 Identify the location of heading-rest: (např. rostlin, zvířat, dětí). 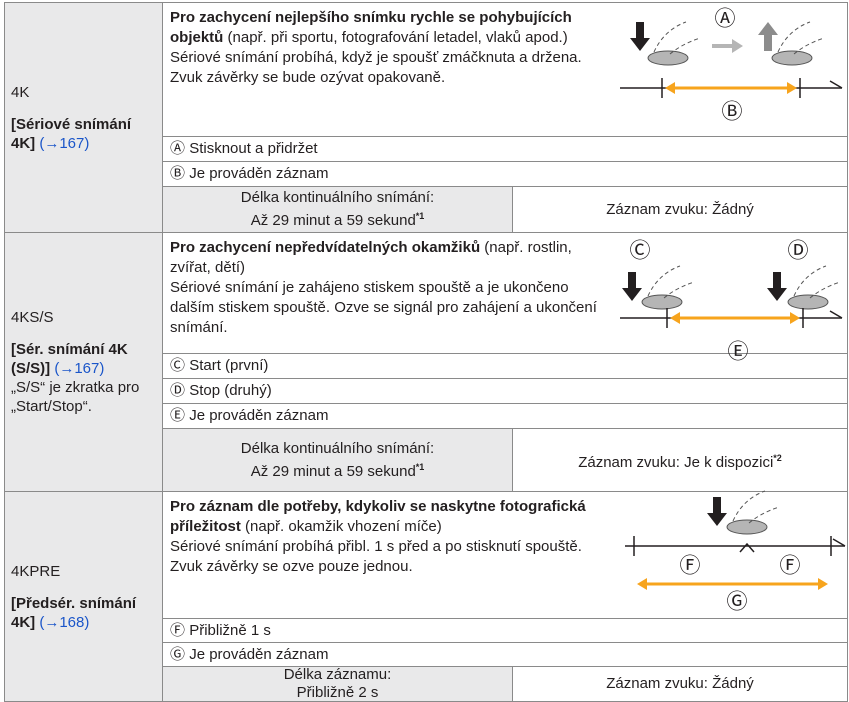
(371, 257).